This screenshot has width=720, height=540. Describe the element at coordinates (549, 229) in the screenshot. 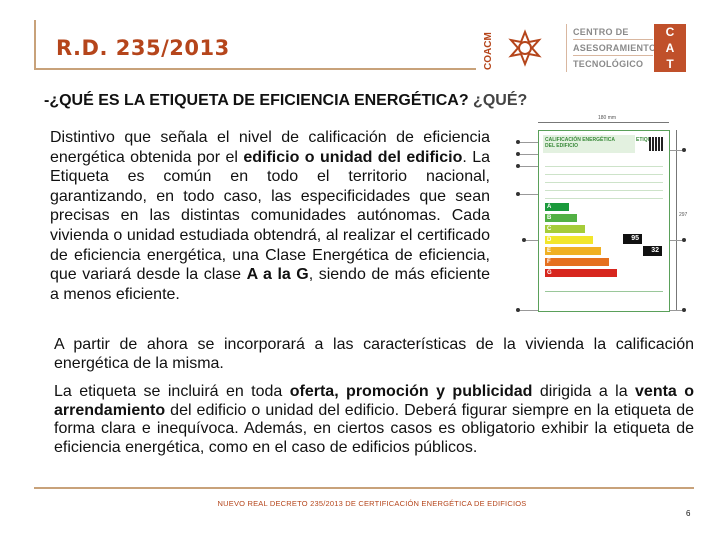

I see `energy-class-letter: C` at that location.